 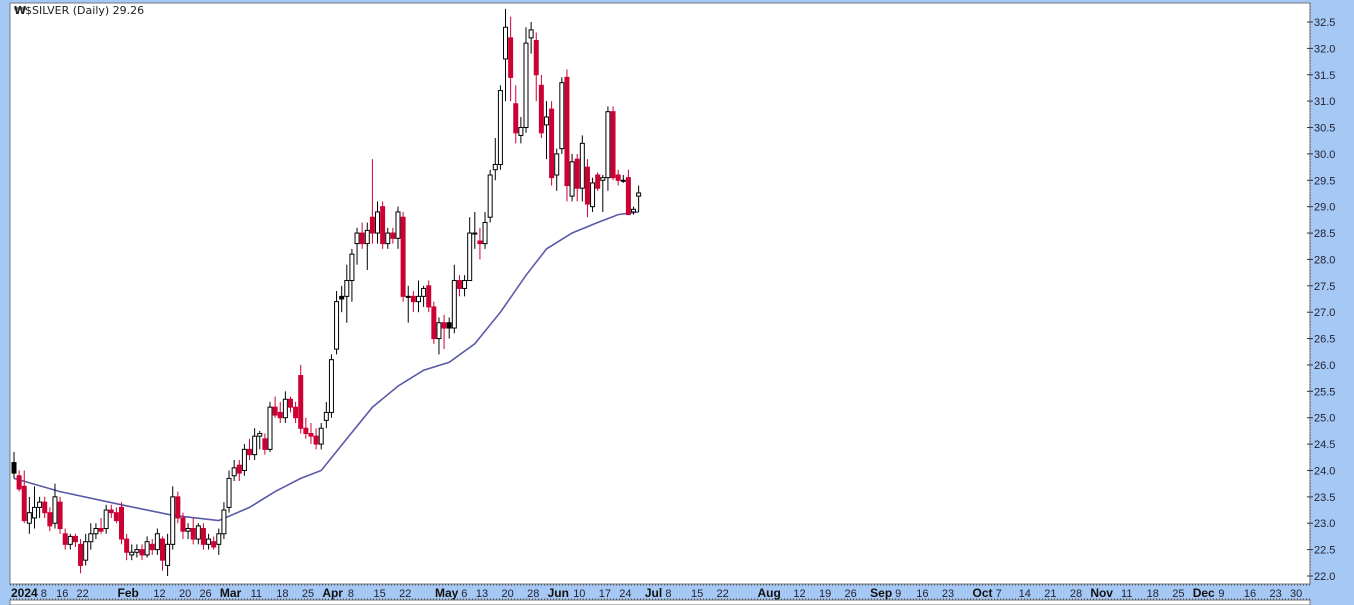 I want to click on x-tick-label: 12, so click(x=799, y=594).